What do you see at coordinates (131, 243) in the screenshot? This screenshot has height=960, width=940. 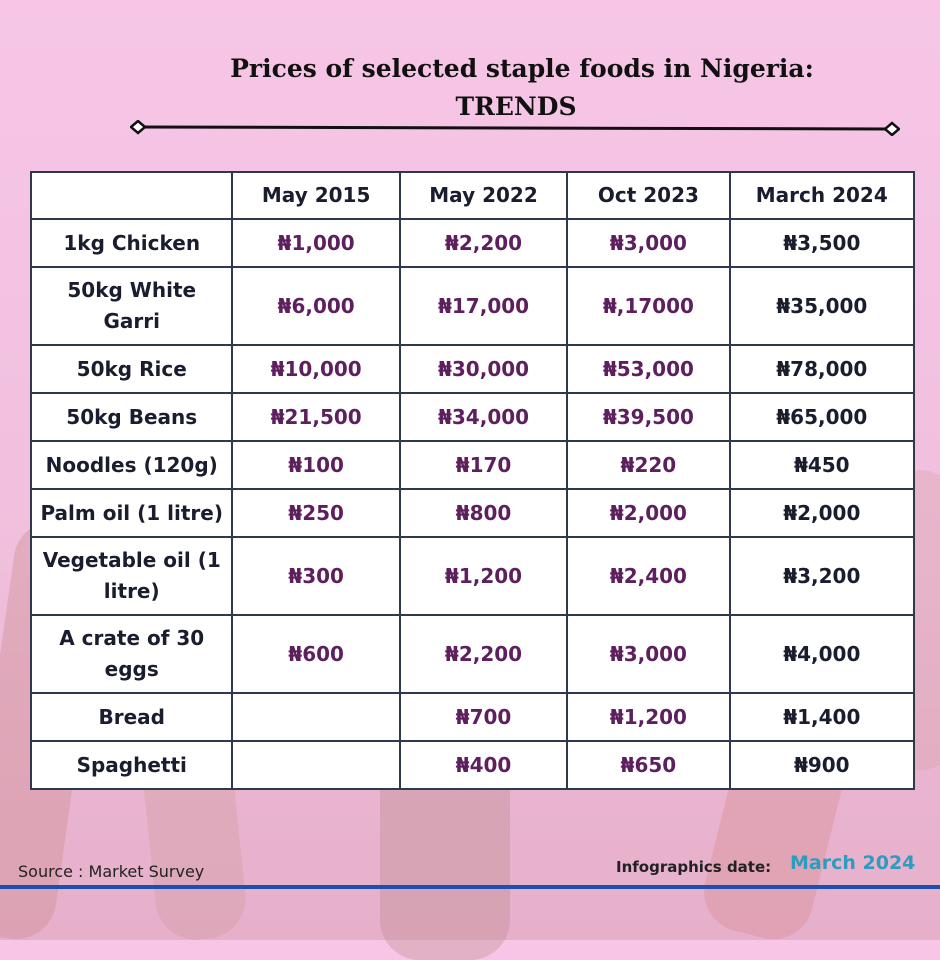 I see `item-cell: 1kg Chicken` at bounding box center [131, 243].